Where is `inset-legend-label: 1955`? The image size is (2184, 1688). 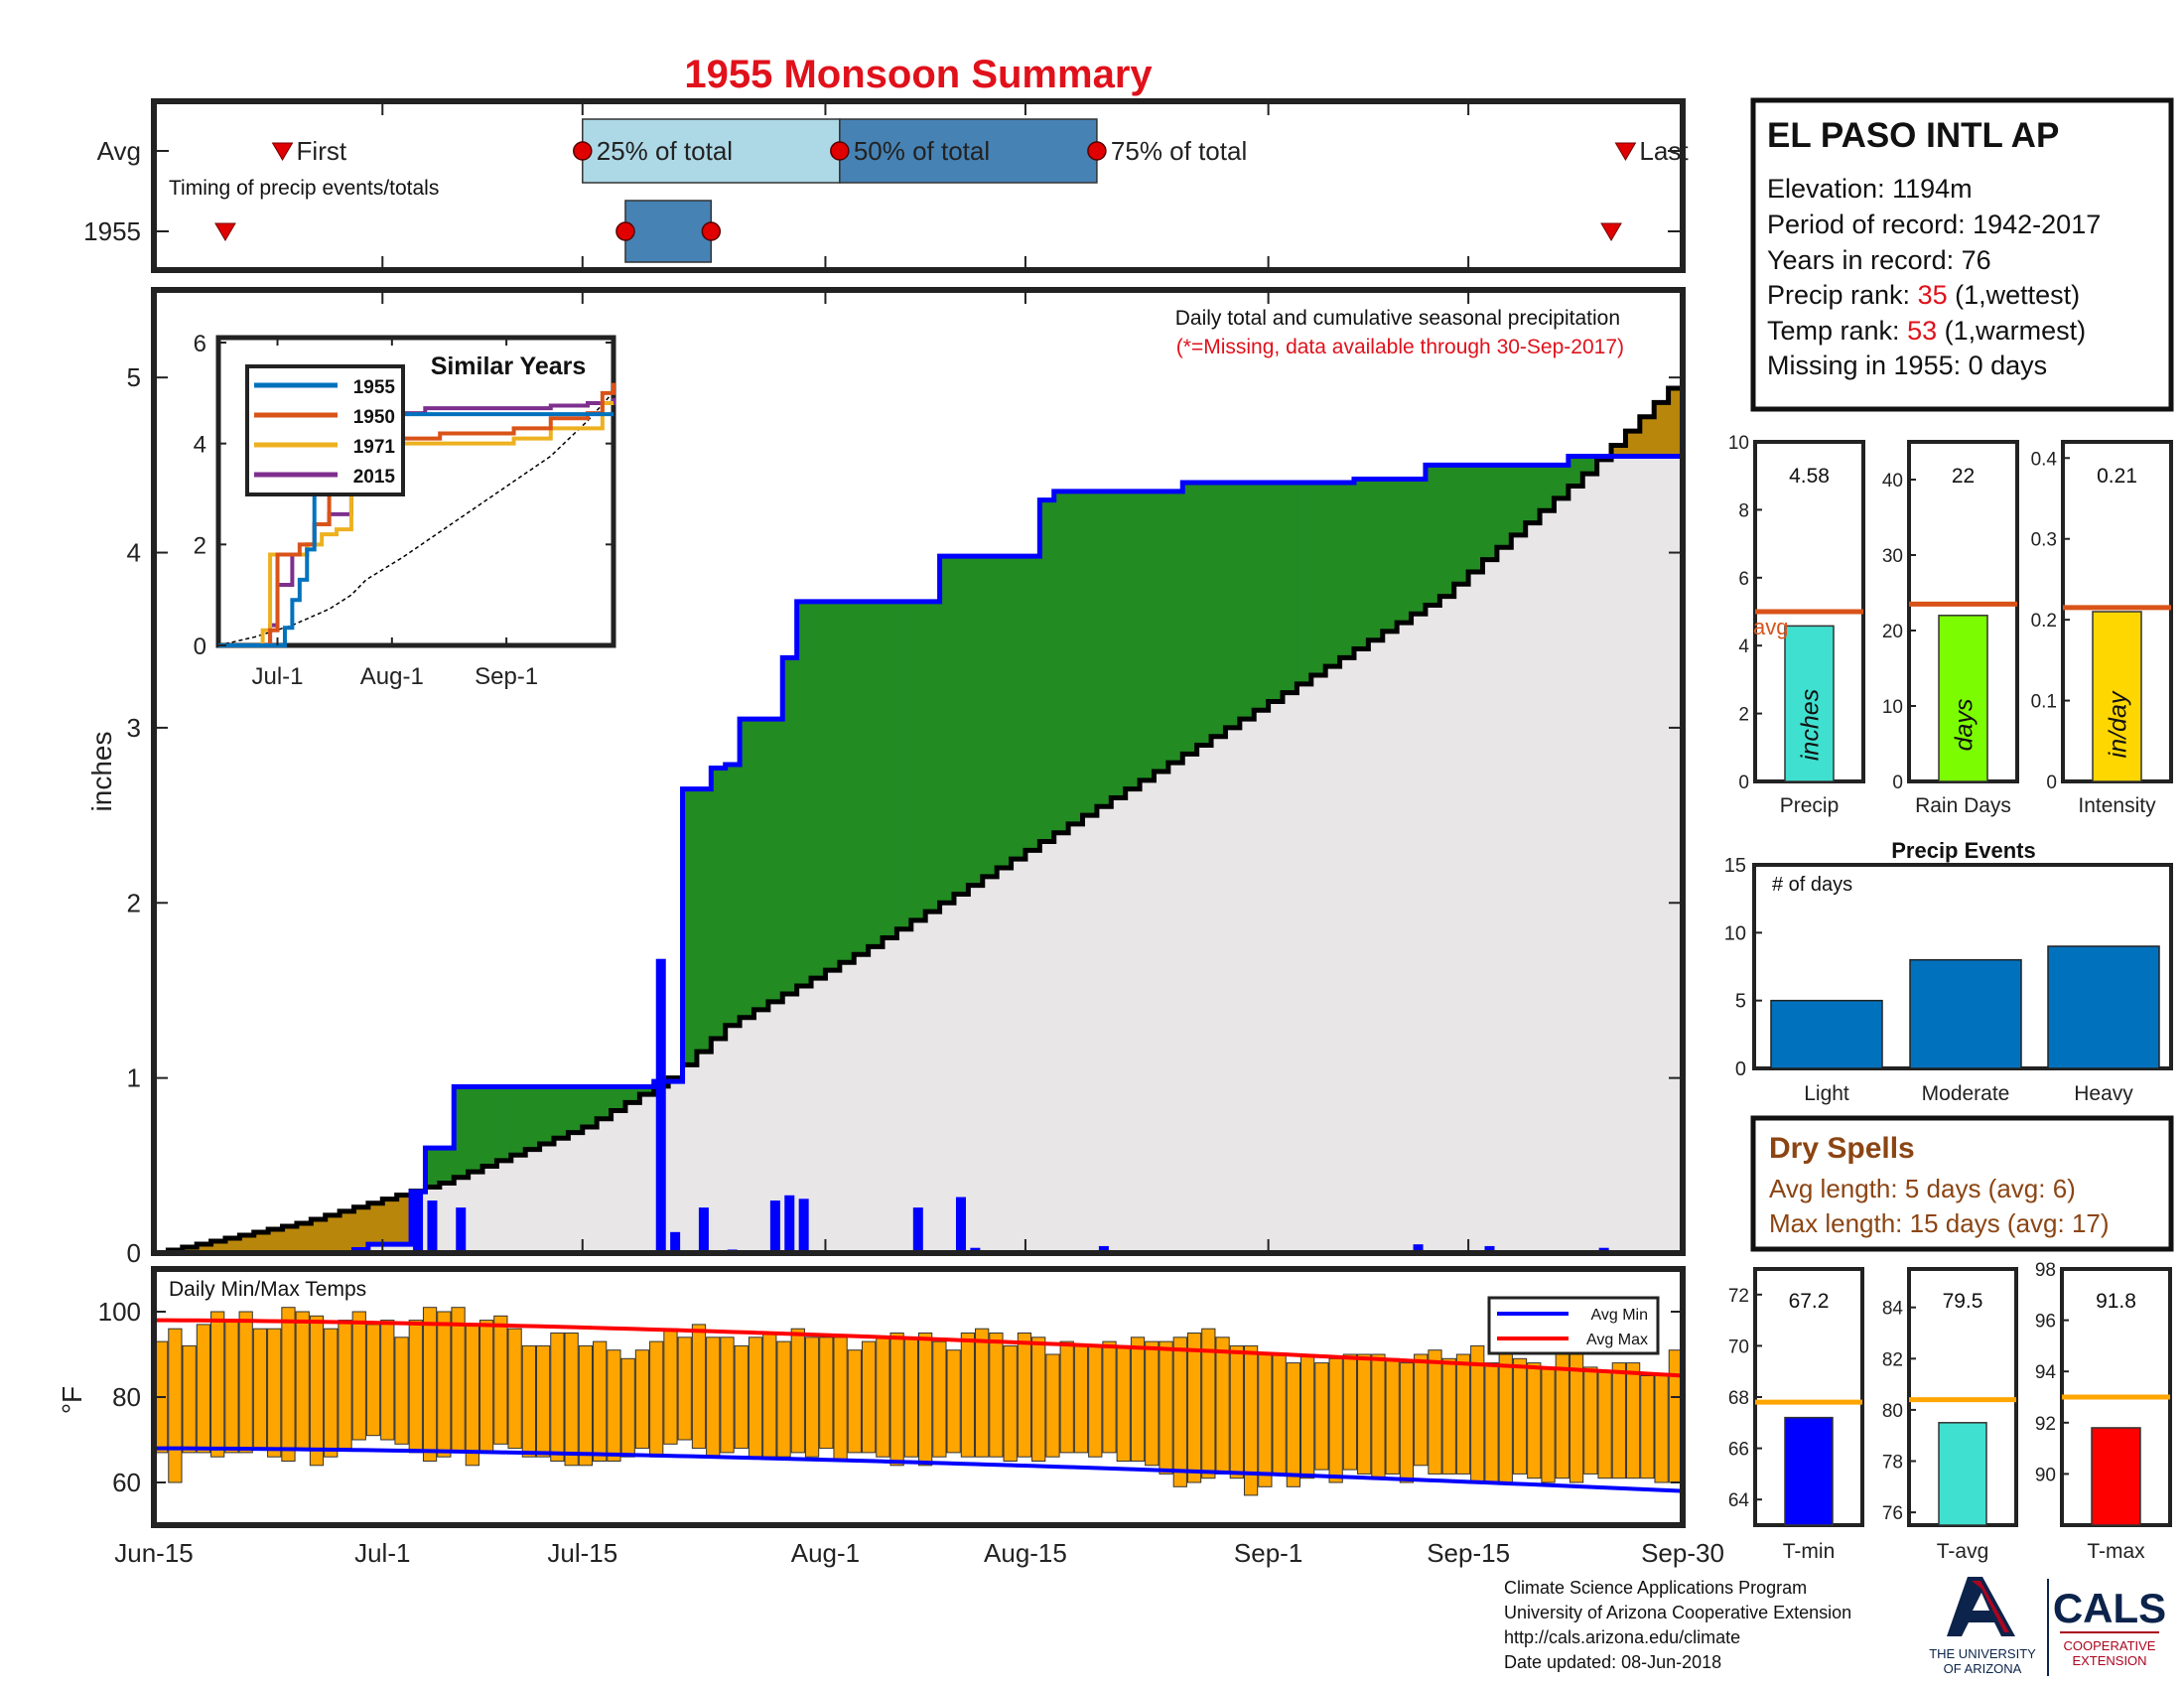 inset-legend-label: 1955 is located at coordinates (374, 387).